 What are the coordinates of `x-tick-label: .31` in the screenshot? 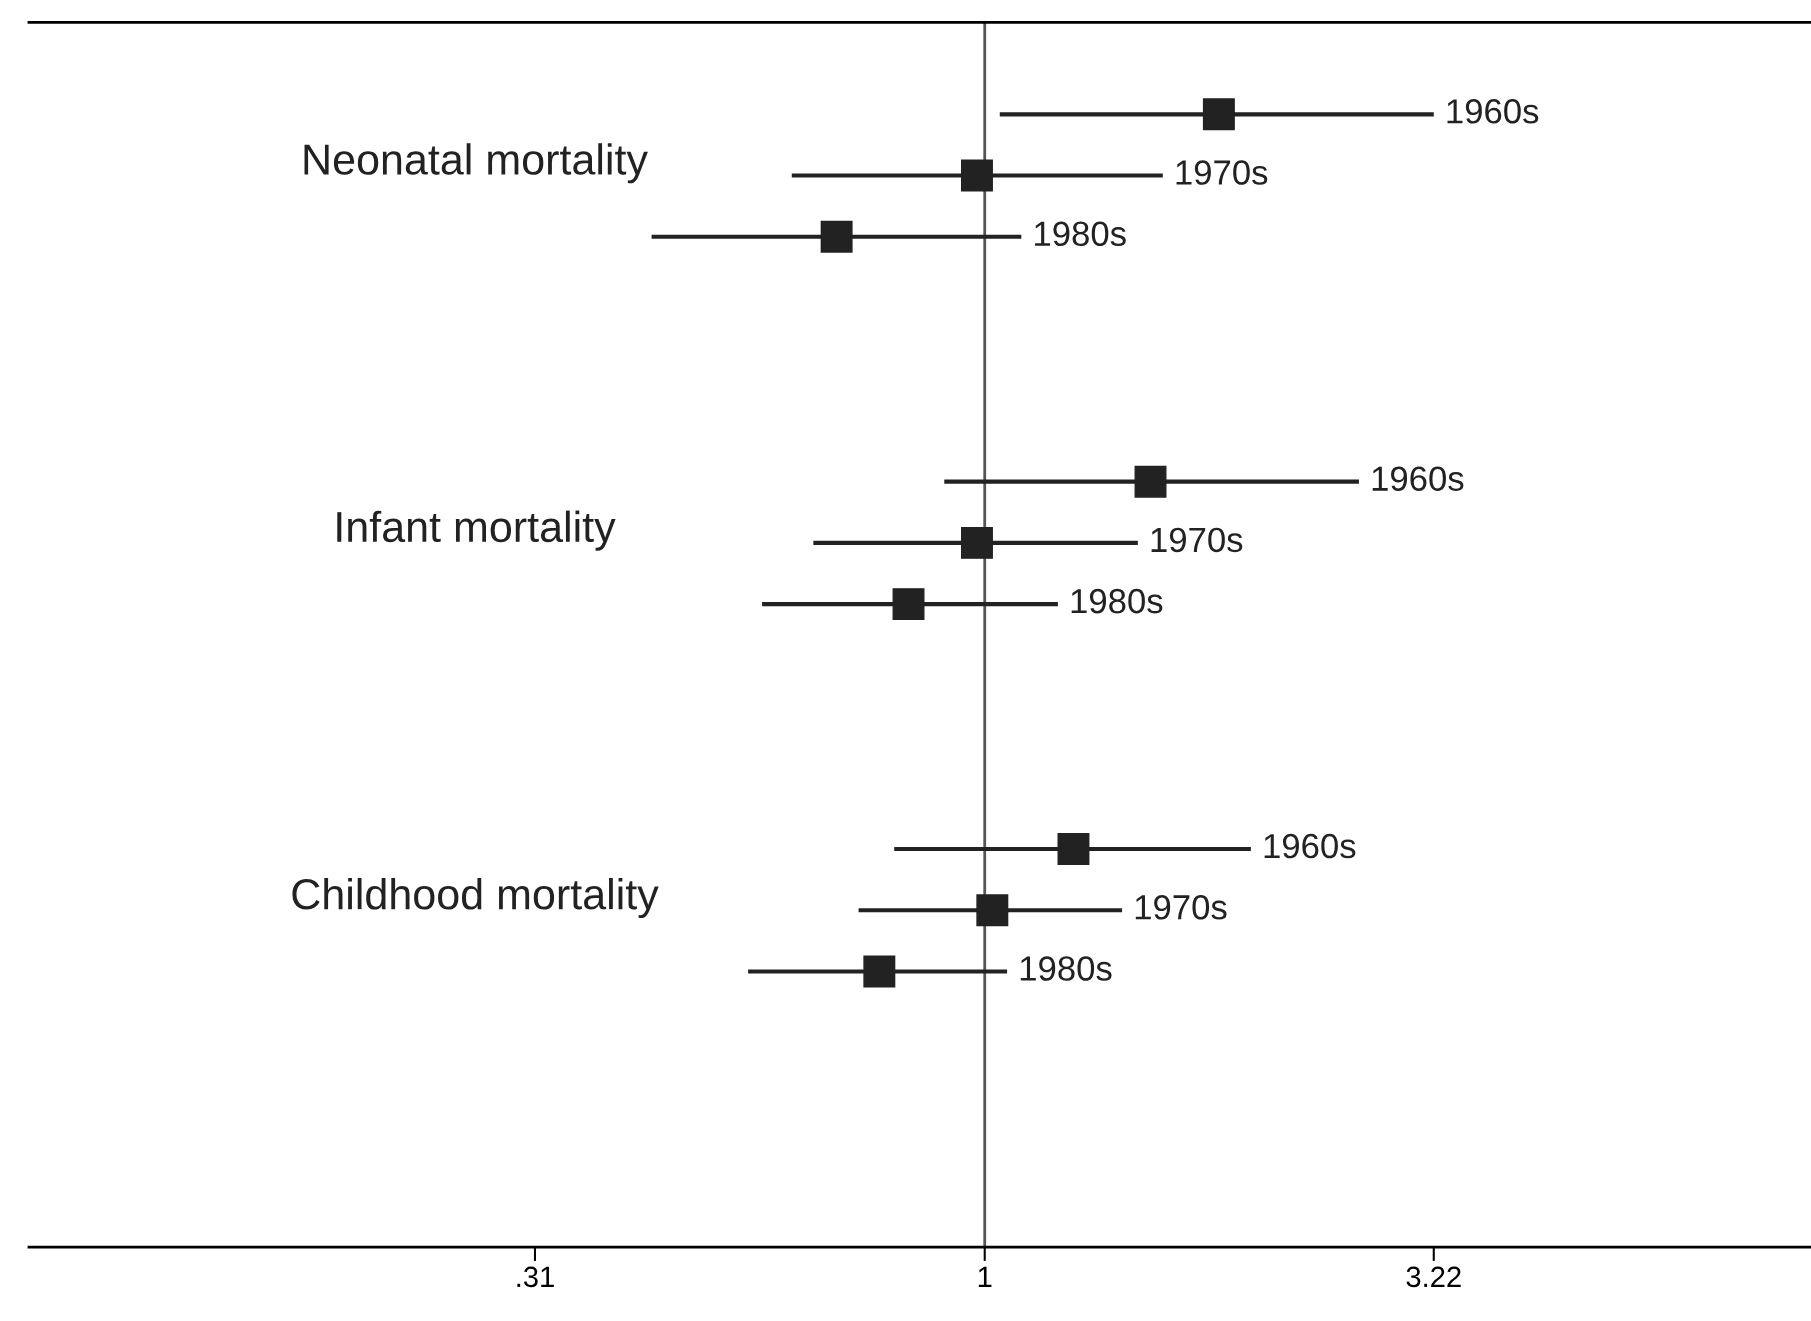 It's located at (535, 1277).